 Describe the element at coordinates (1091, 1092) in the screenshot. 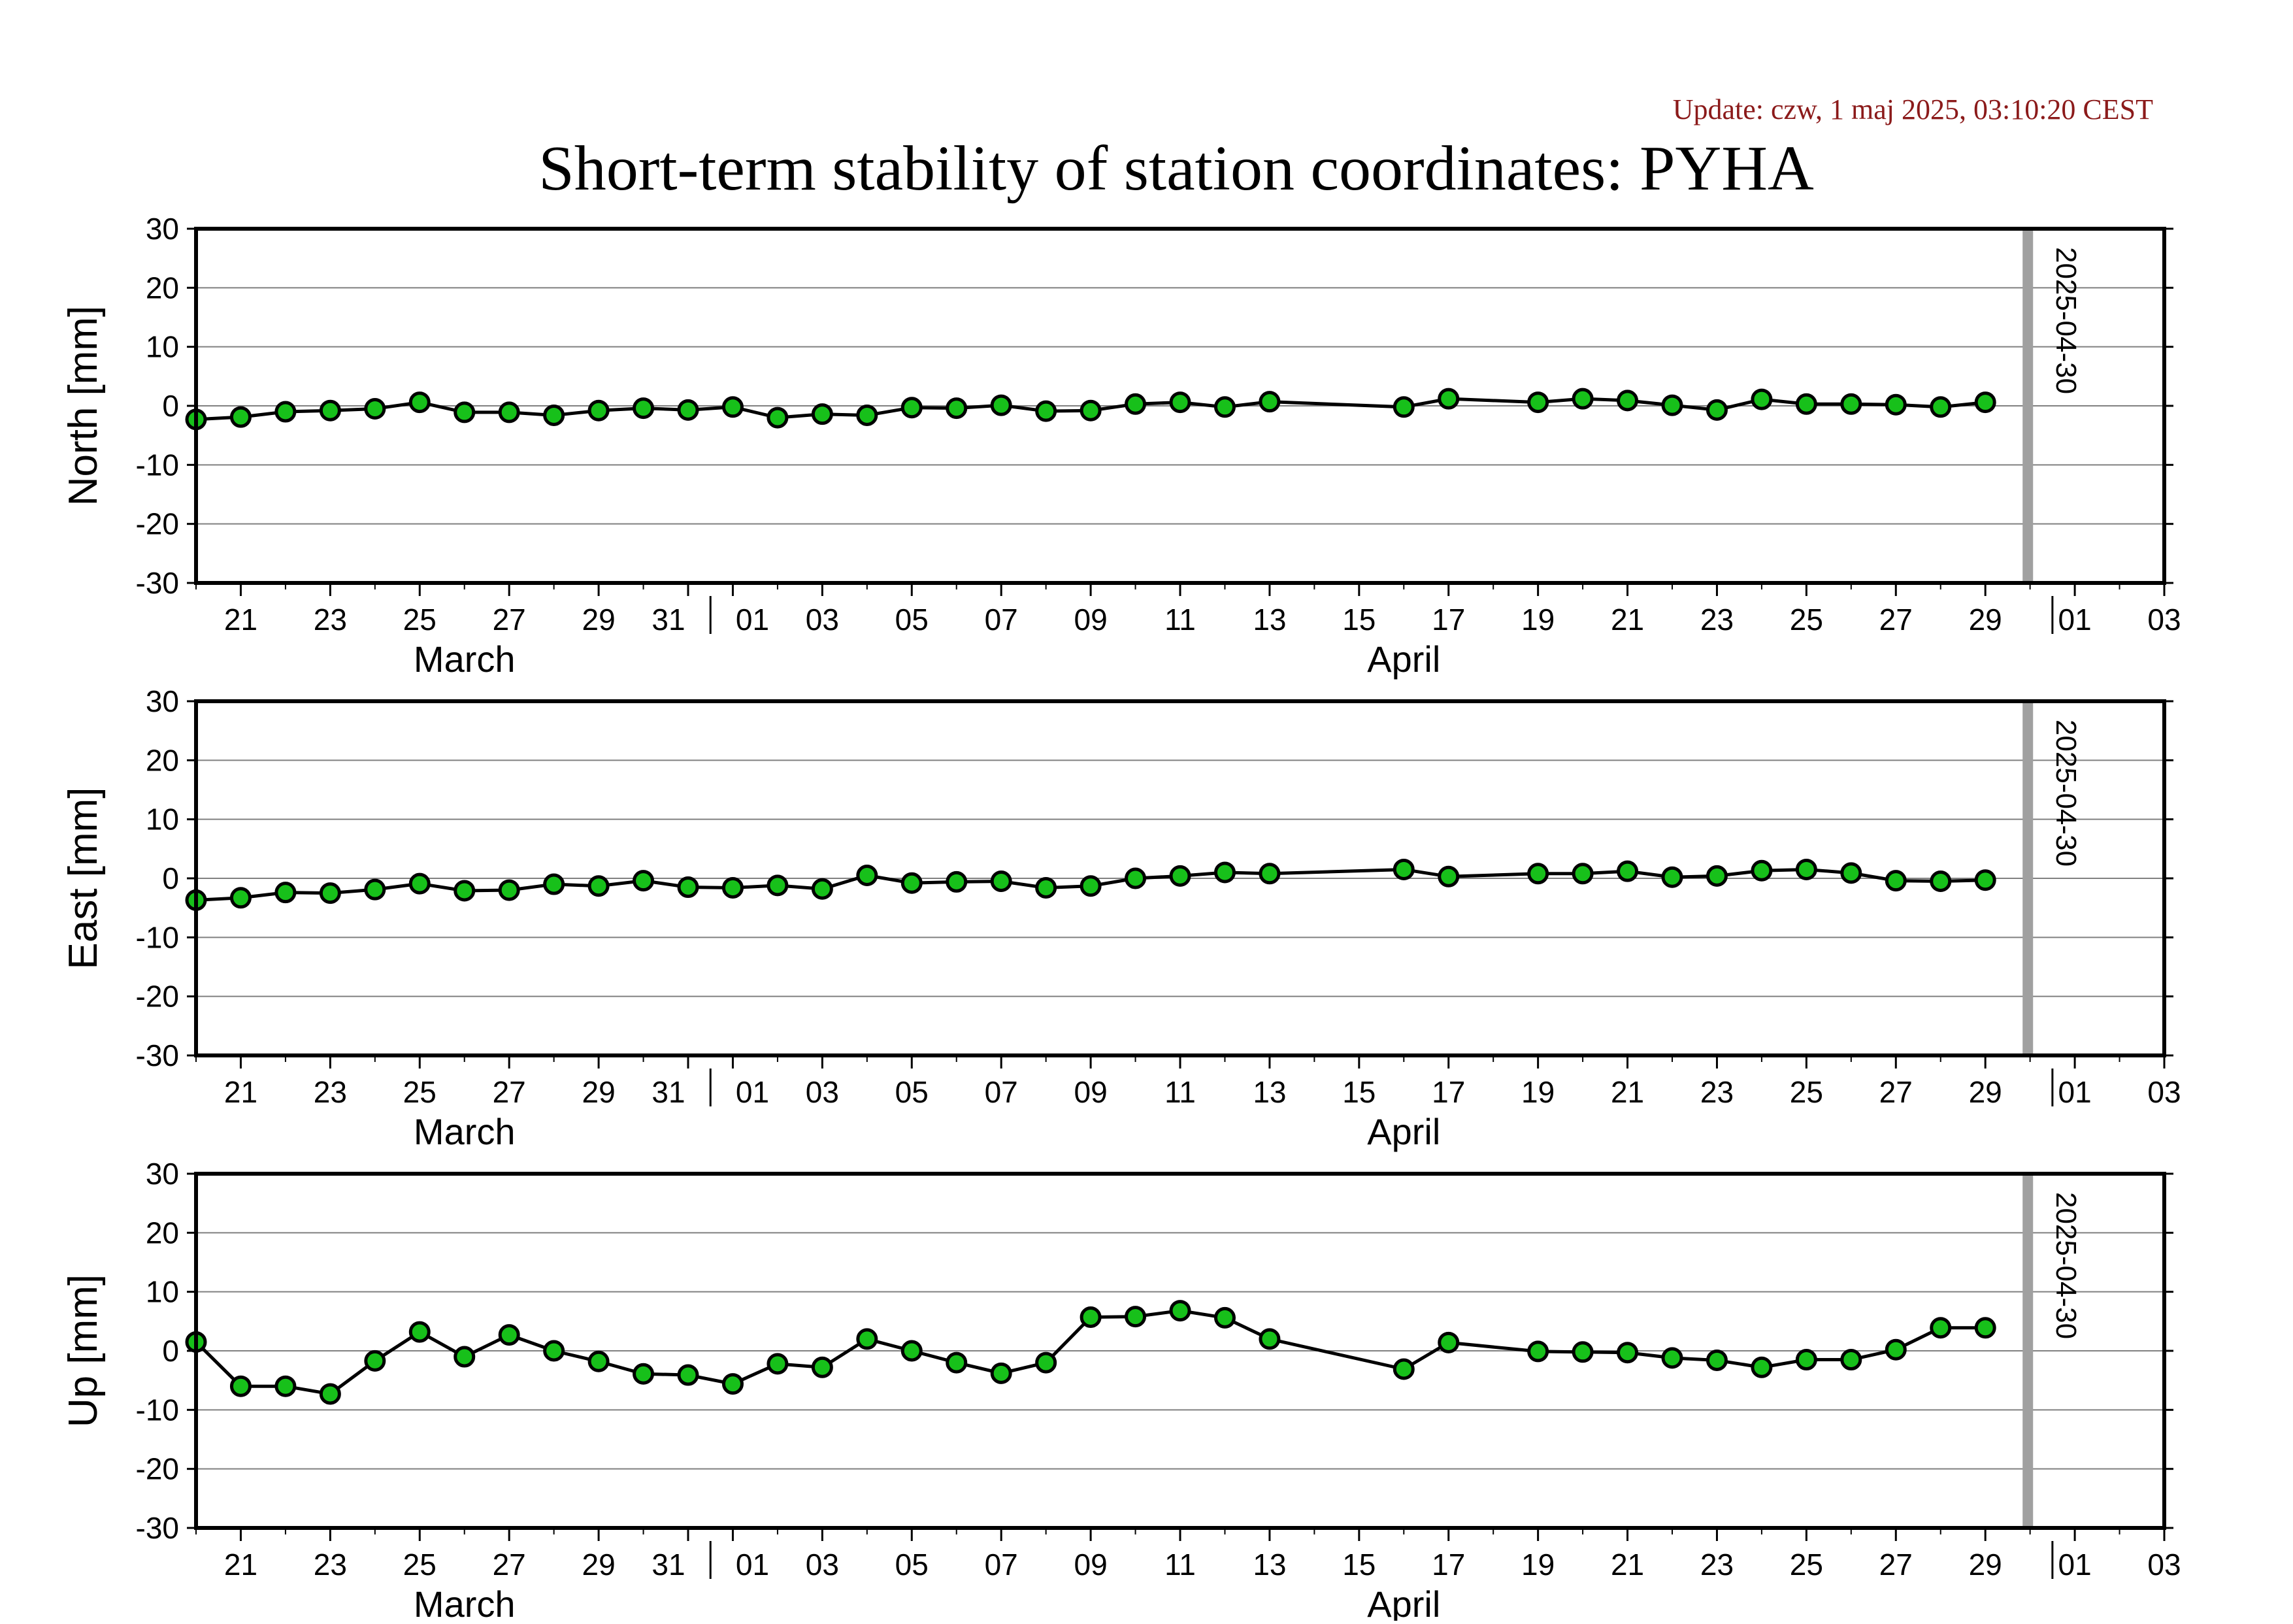

I see `x-tick-label: 09` at that location.